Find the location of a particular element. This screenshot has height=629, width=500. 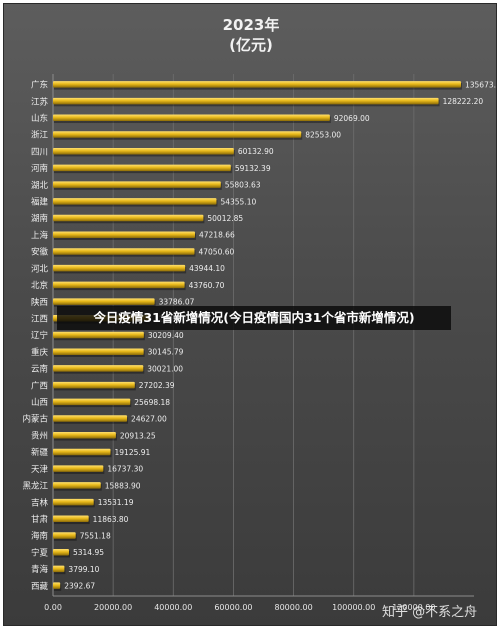

category-label: 青海 is located at coordinates (40, 569).